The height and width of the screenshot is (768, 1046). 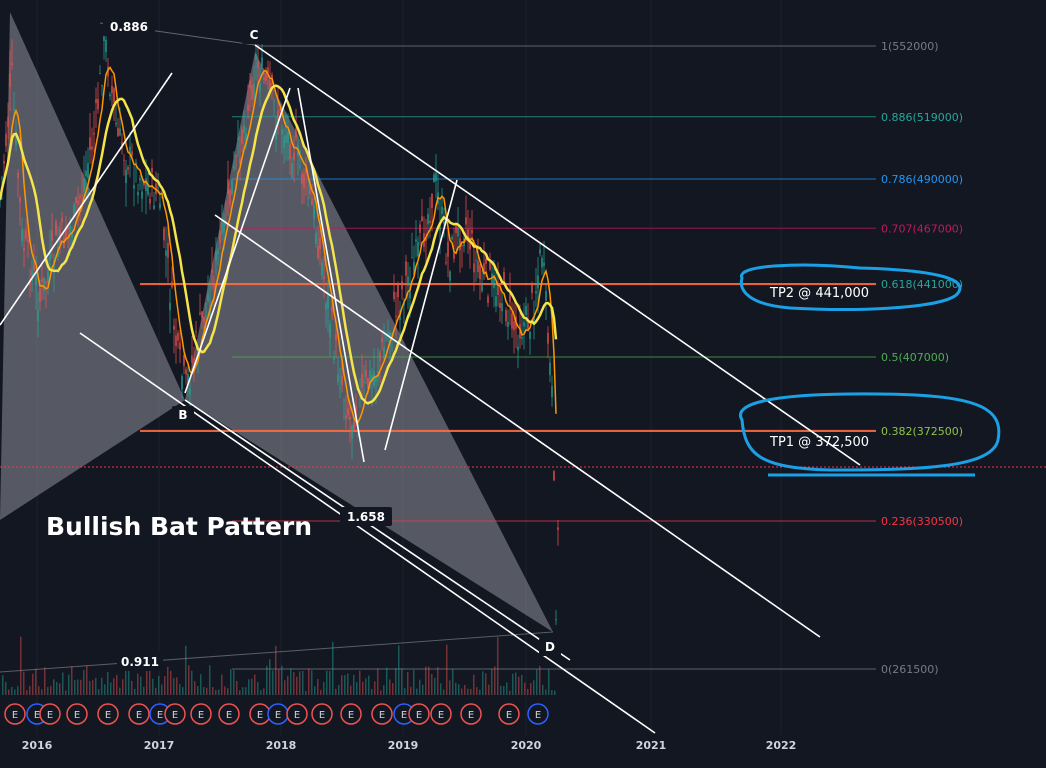 I want to click on earnings-marker-label-1: E, so click(x=37, y=715).